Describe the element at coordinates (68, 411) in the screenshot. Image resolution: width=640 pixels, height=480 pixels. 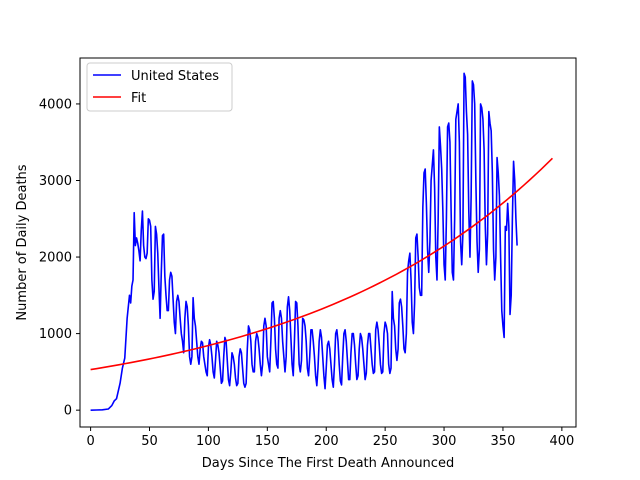
I see `y-tick-label: 0` at that location.